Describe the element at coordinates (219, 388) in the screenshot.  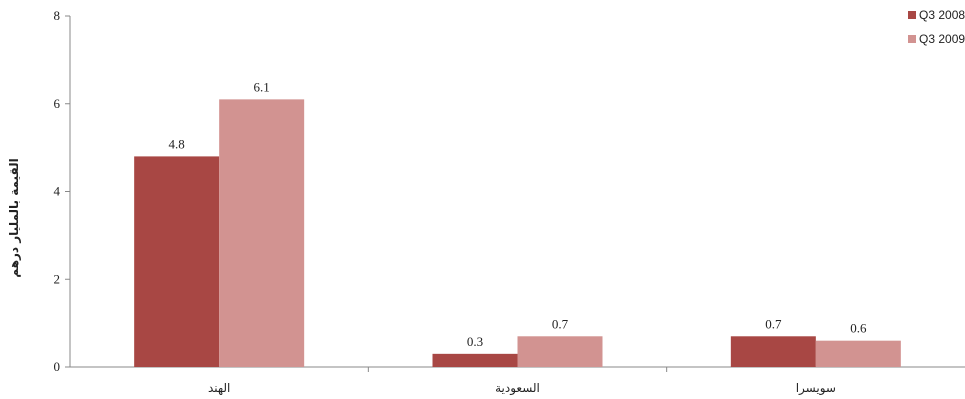
I see `x-category-label: الهند` at that location.